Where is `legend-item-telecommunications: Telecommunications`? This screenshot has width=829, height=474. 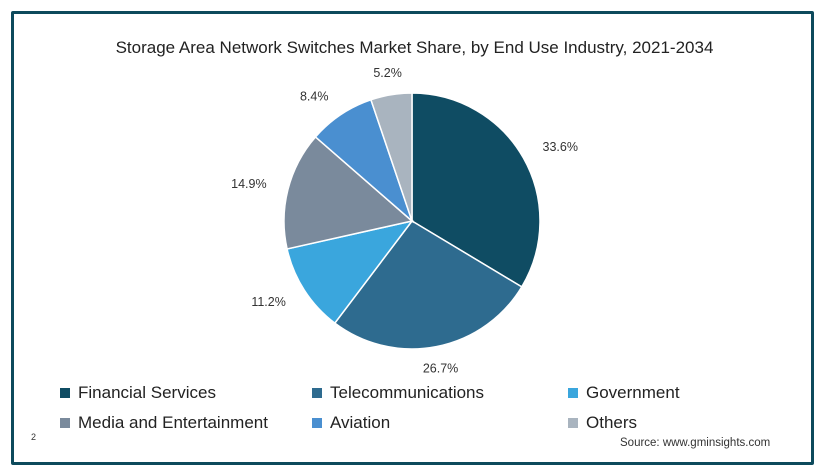
legend-item-telecommunications: Telecommunications is located at coordinates (398, 393).